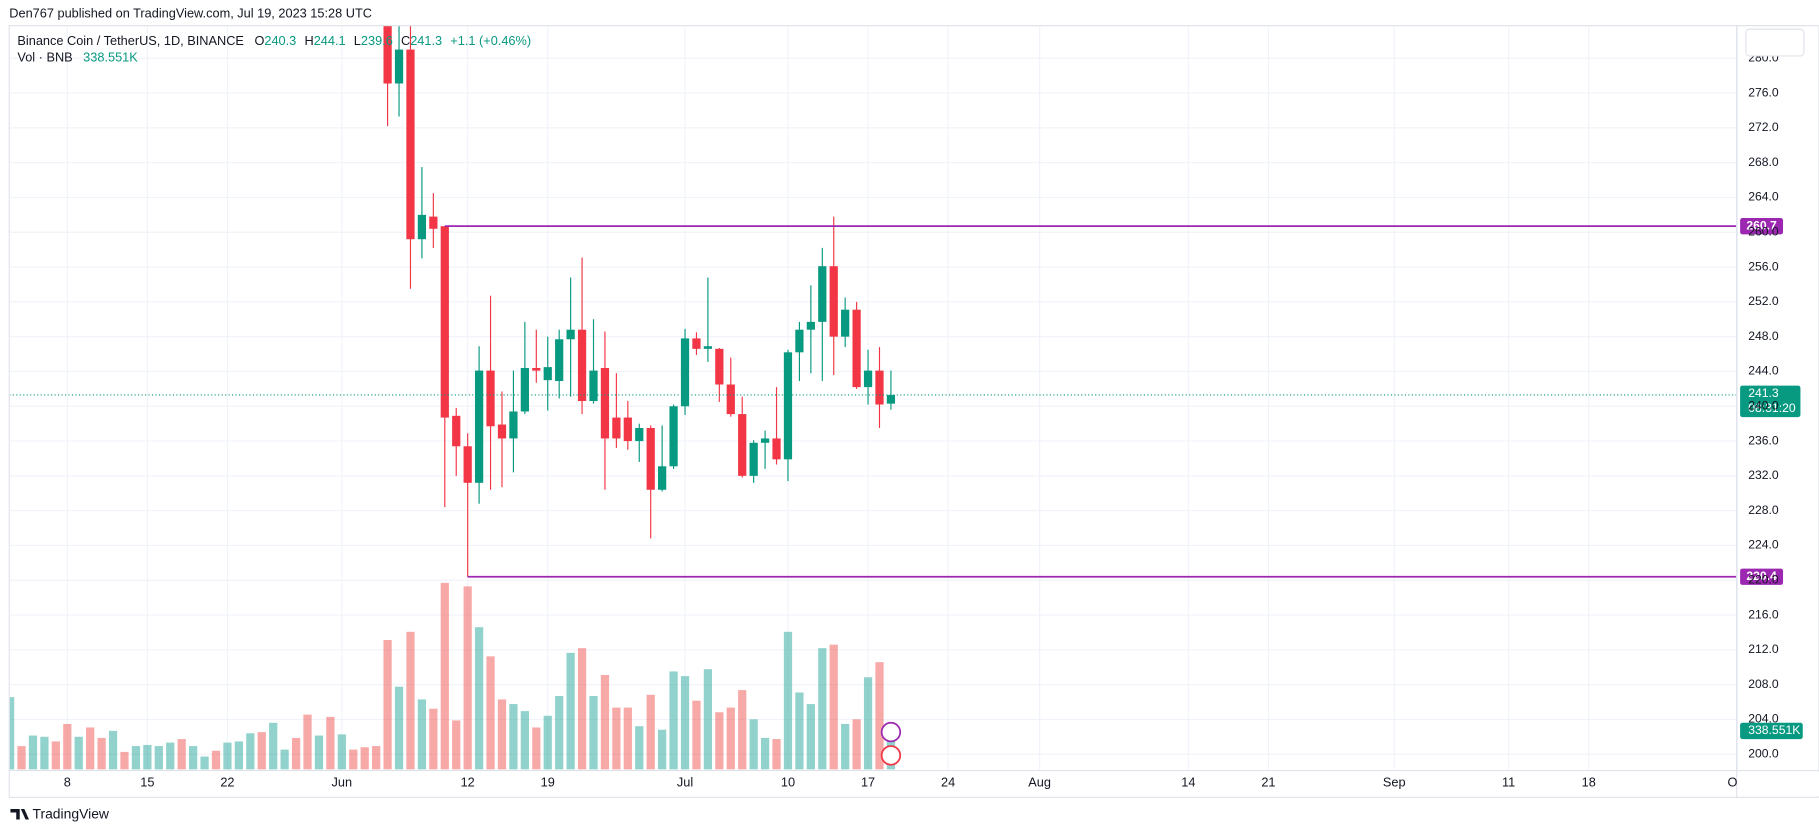 The height and width of the screenshot is (830, 1819). What do you see at coordinates (426, 40) in the screenshot?
I see `ohlc-value: 241.3` at bounding box center [426, 40].